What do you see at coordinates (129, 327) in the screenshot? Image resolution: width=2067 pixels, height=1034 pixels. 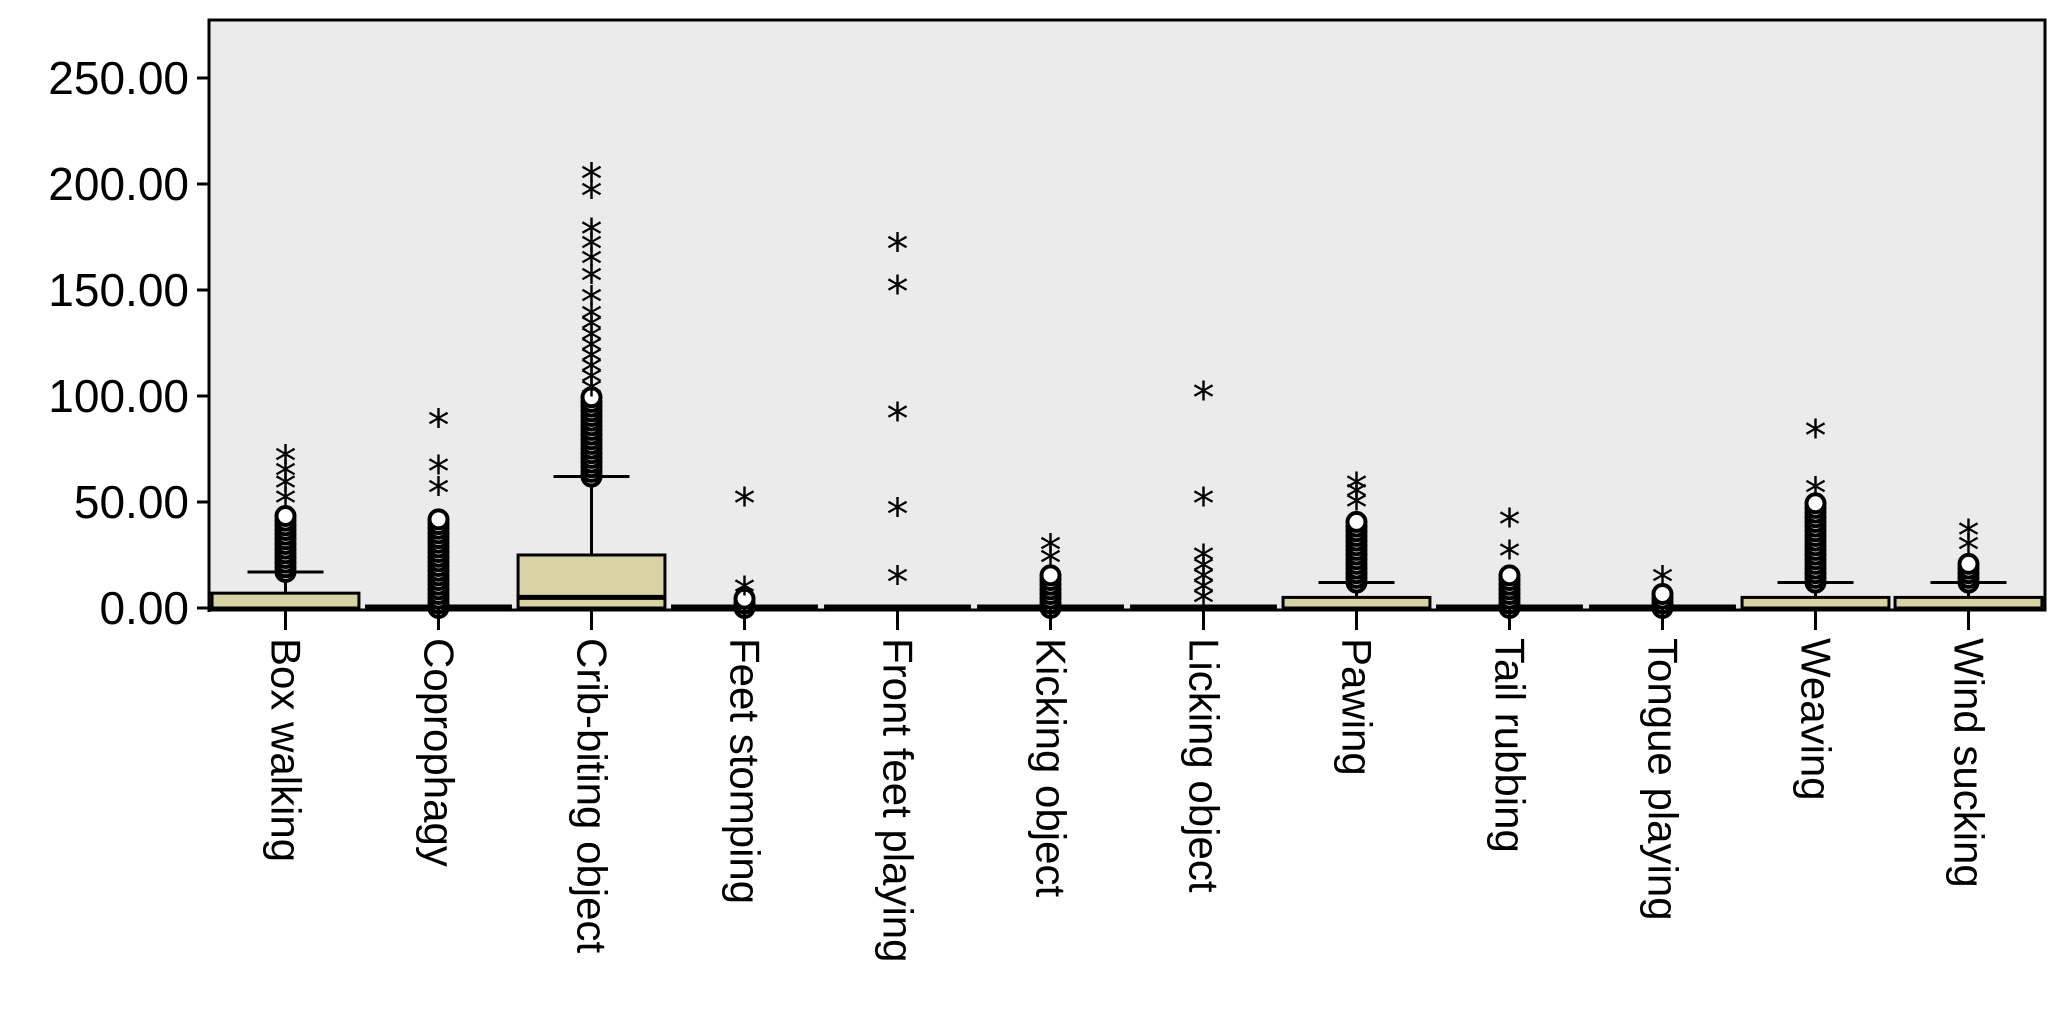 I see `y-axis: 0.00 50.00 100.00 150.00 200.00 250.00` at bounding box center [129, 327].